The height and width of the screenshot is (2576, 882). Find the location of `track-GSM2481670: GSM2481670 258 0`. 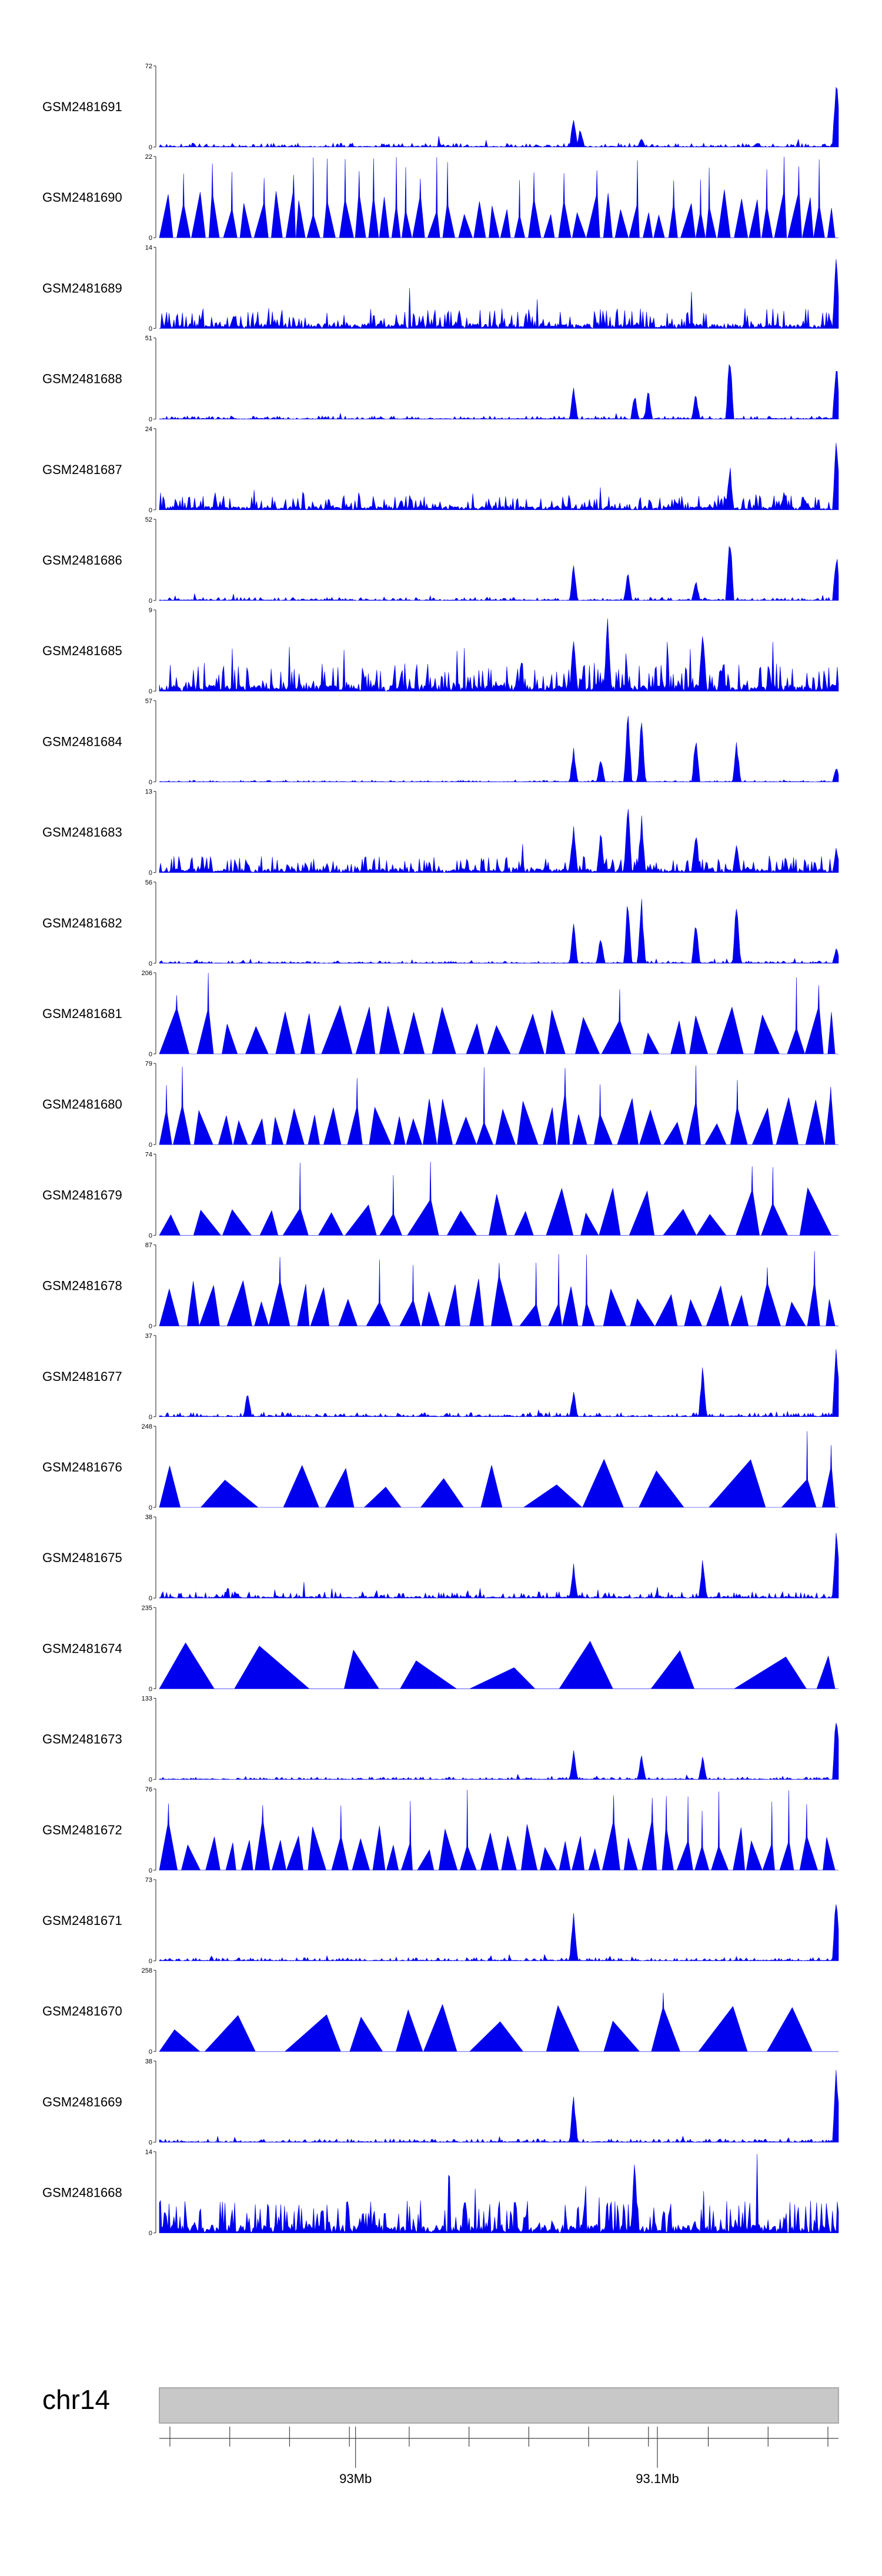

track-GSM2481670: GSM2481670 258 0 is located at coordinates (440, 2011).